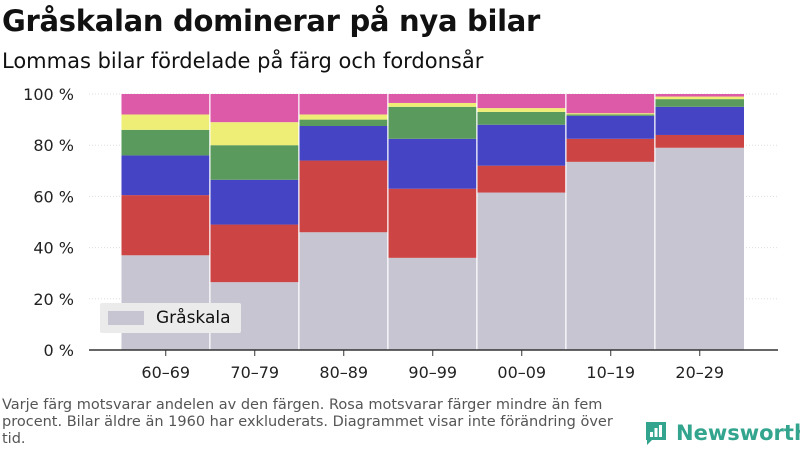 Image resolution: width=800 pixels, height=450 pixels. What do you see at coordinates (656, 433) in the screenshot?
I see `newsworthy-icon` at bounding box center [656, 433].